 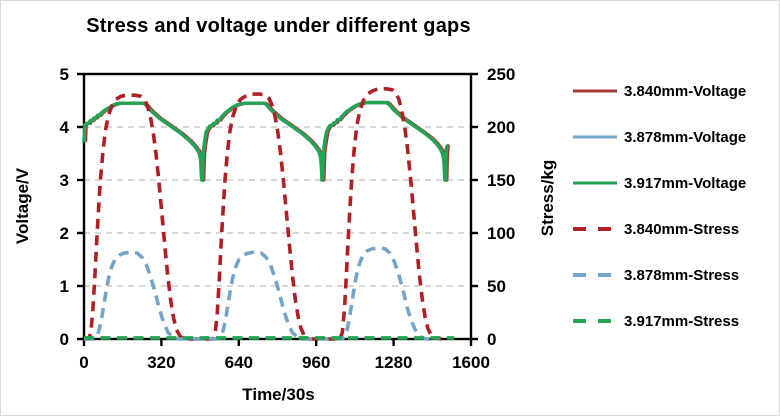 I want to click on x-tick-label: 1280, so click(x=393, y=362).